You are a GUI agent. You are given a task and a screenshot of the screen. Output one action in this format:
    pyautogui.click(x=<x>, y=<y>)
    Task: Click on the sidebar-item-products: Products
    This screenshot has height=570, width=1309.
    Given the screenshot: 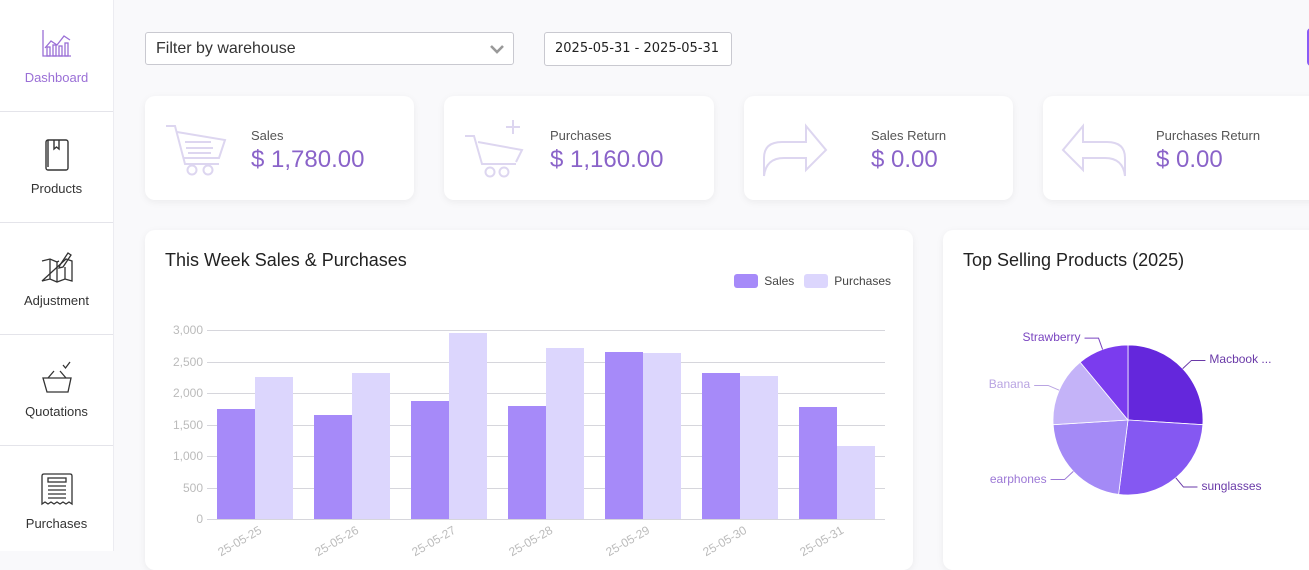 What is the action you would take?
    pyautogui.click(x=56, y=168)
    